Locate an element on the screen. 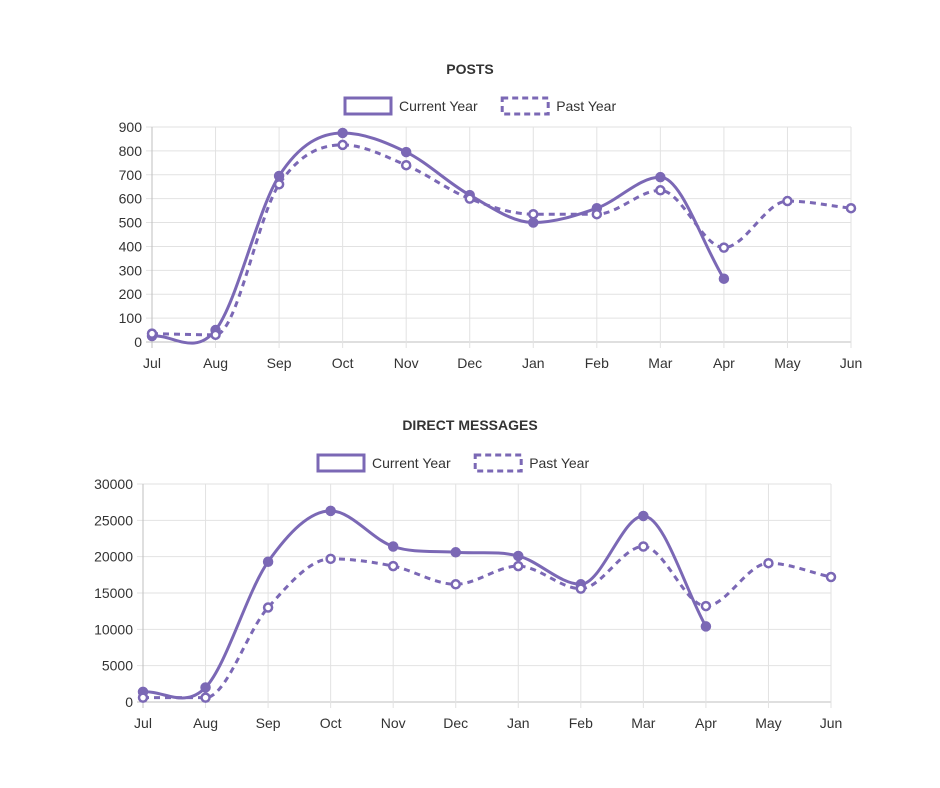 The height and width of the screenshot is (788, 940). direct-messages-y-tick-label: 0 is located at coordinates (129, 702).